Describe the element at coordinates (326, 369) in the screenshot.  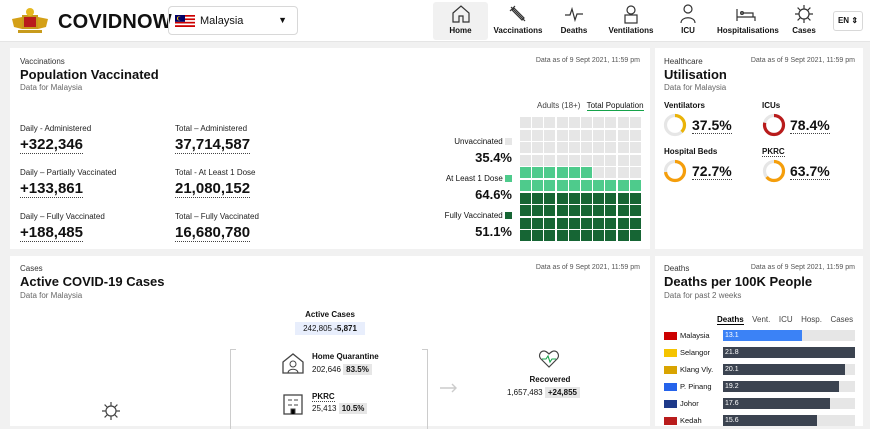
I see `home-quarantine-value: 202,646` at that location.